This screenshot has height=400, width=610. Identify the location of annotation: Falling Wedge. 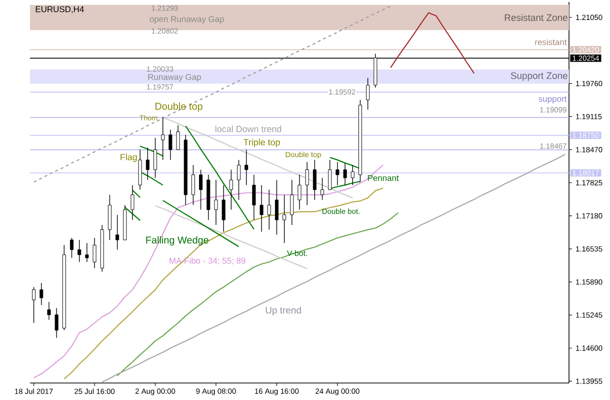
(177, 241).